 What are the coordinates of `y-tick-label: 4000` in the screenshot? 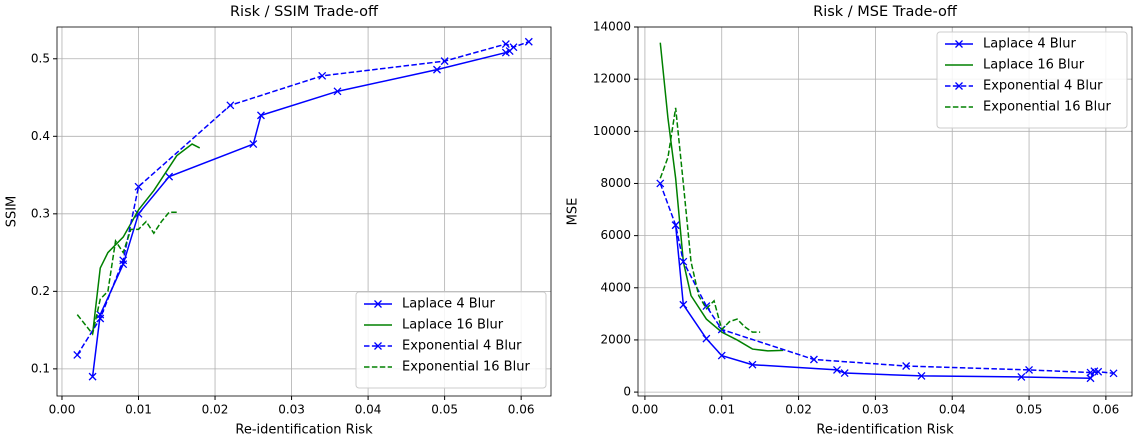 It's located at (615, 287).